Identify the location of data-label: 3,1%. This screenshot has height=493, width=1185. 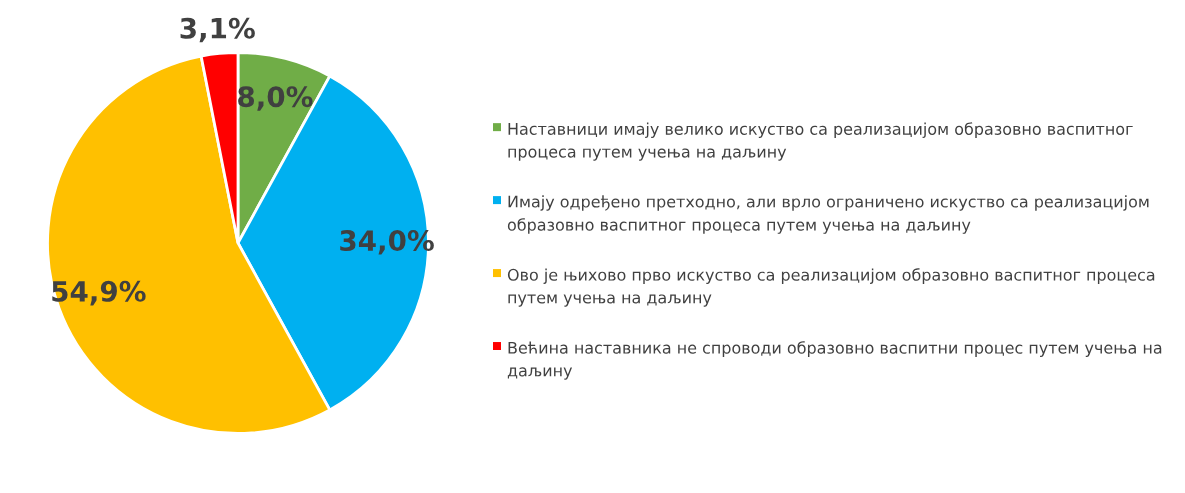
(217, 30).